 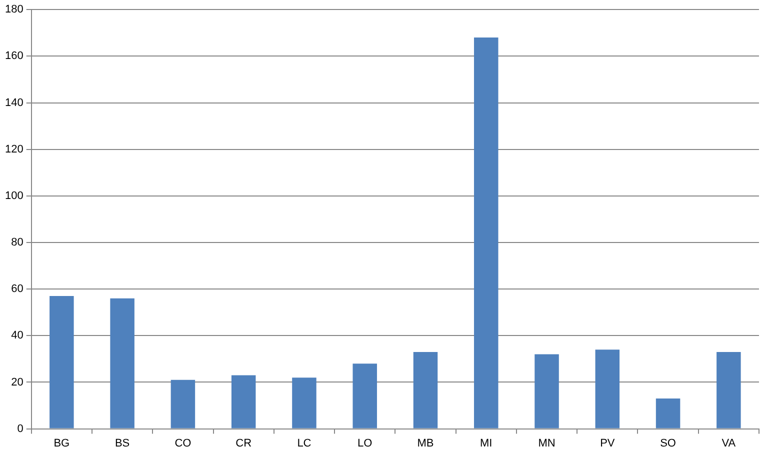 I want to click on y-tick-label: 140, so click(x=14, y=102).